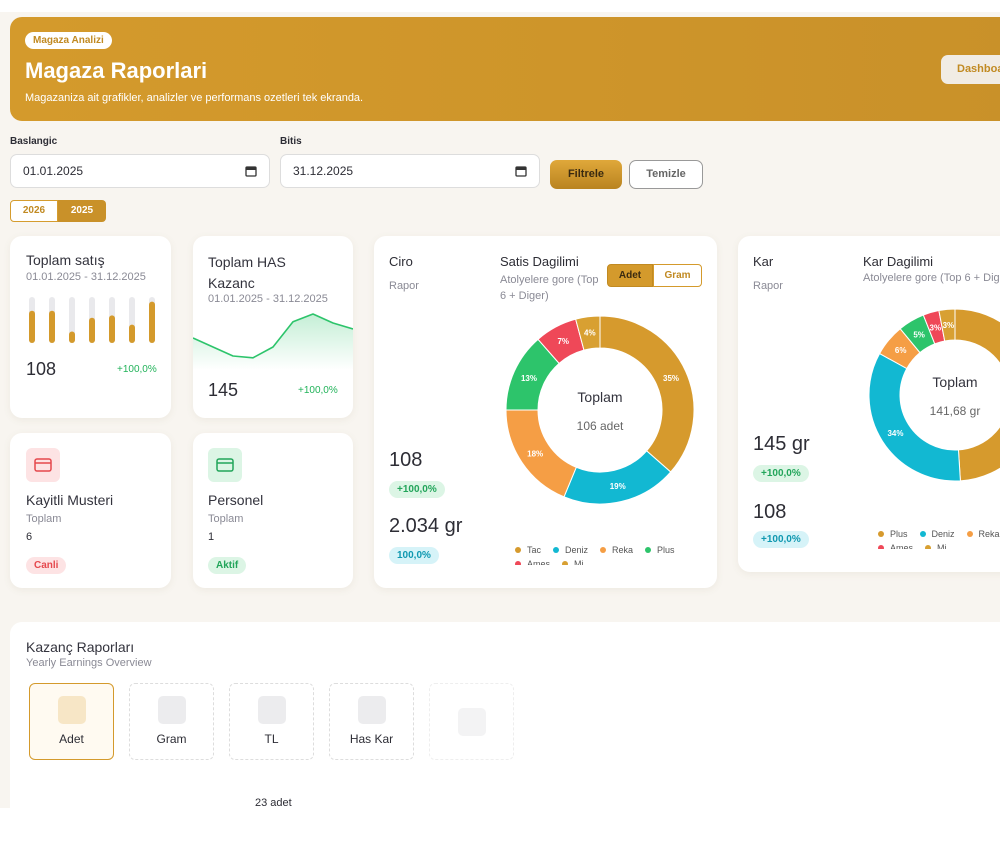 This screenshot has width=1000, height=850. What do you see at coordinates (623, 550) in the screenshot?
I see `legend-label: Reka` at bounding box center [623, 550].